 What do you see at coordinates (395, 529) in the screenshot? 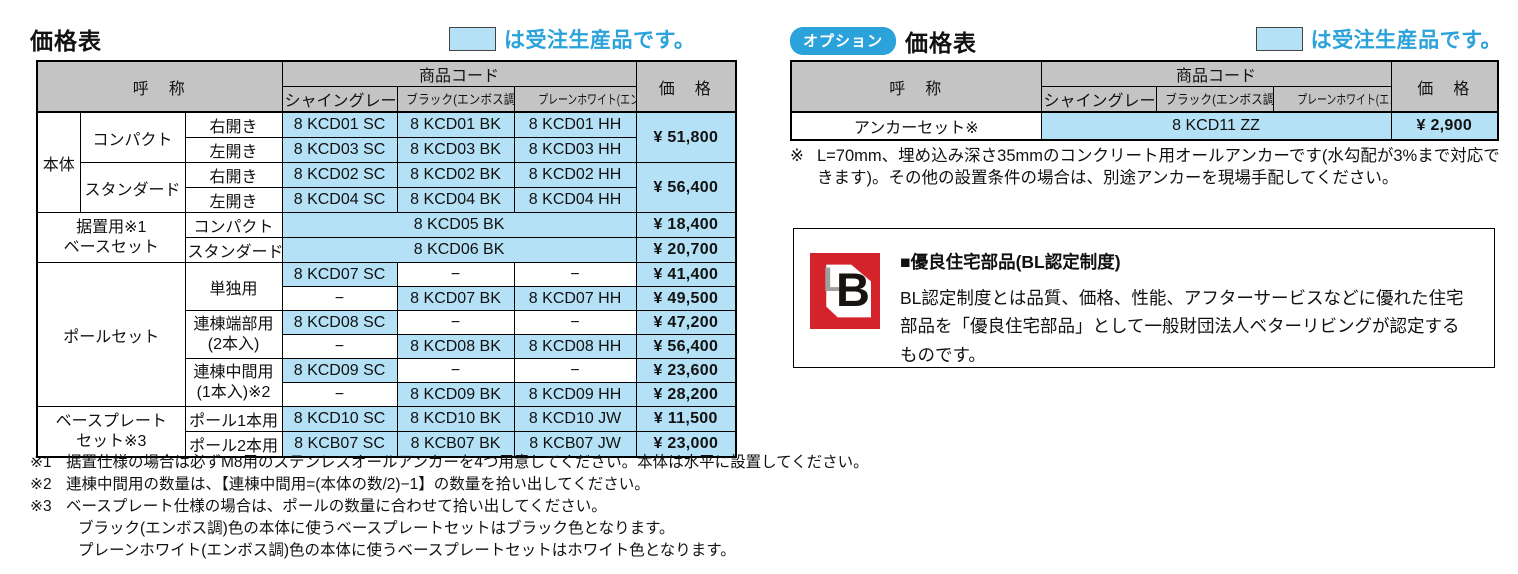
I see `footnote-continuation: ブラック(エンボス調)色の本体に使うベースプレートセットはブラック色となります。` at bounding box center [395, 529].